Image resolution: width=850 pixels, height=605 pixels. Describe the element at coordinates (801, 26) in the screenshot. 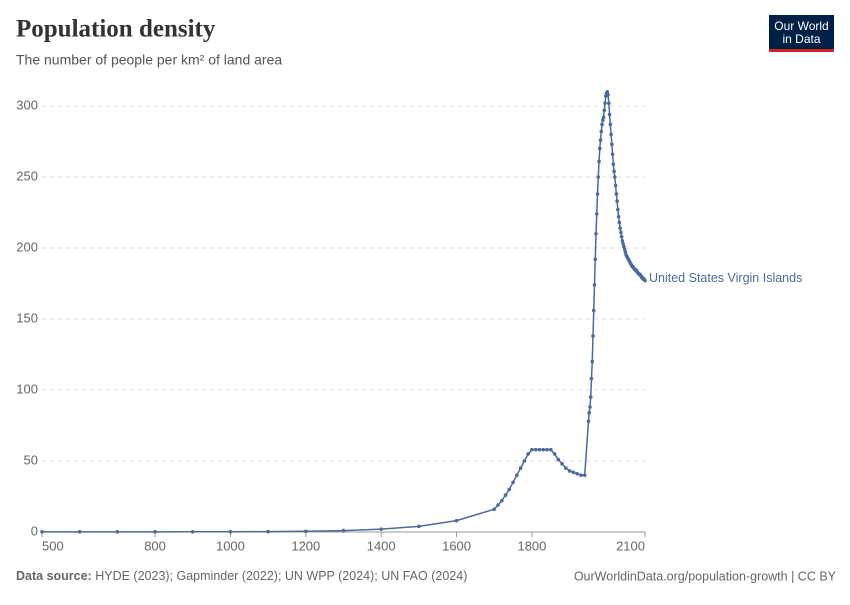

I see `logo-text: Our World` at that location.